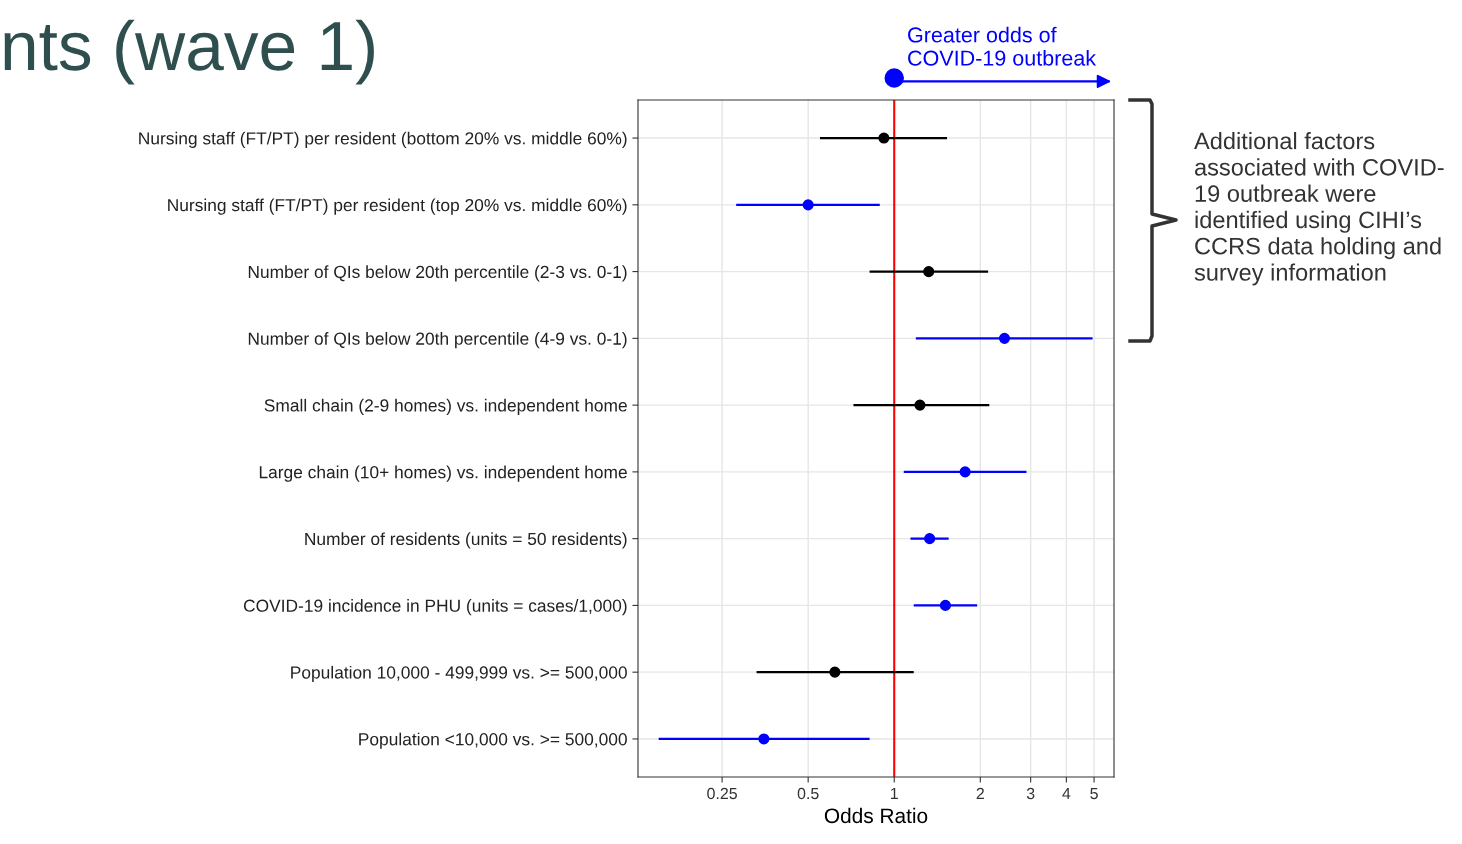  I want to click on y-tick-label: Number of QIs below 20th percentile (2-3 vs. 0-1), so click(437, 273).